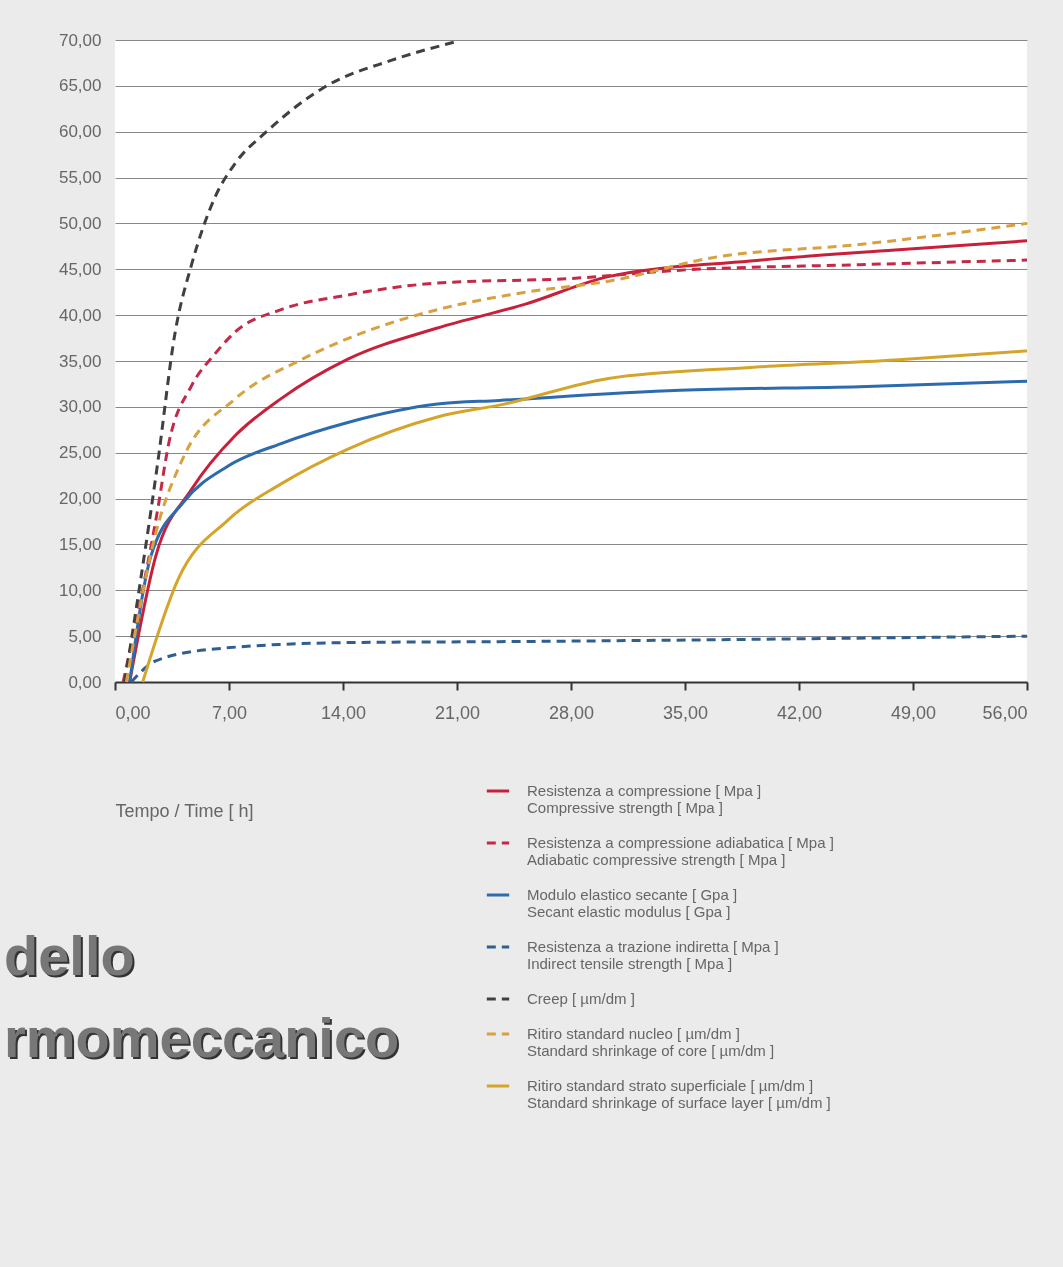 Image resolution: width=1063 pixels, height=1267 pixels. What do you see at coordinates (80, 269) in the screenshot?
I see `y-tick-label: 45,00` at bounding box center [80, 269].